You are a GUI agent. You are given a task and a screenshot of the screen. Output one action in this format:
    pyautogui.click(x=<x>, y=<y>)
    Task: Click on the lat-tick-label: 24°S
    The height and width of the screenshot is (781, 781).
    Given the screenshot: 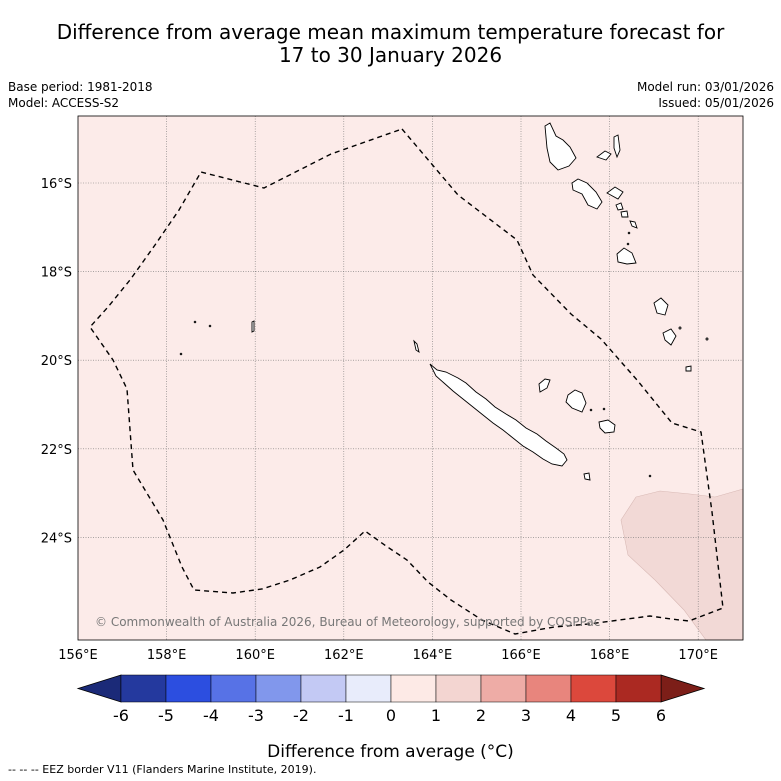 What is the action you would take?
    pyautogui.click(x=56, y=538)
    